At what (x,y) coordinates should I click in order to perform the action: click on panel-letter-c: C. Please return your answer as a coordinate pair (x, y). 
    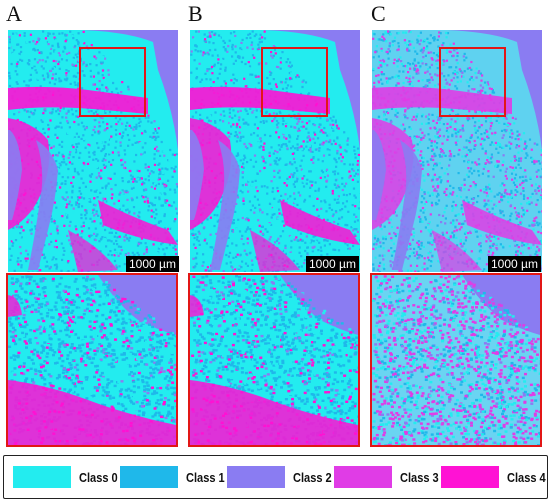
    Looking at the image, I should click on (378, 13).